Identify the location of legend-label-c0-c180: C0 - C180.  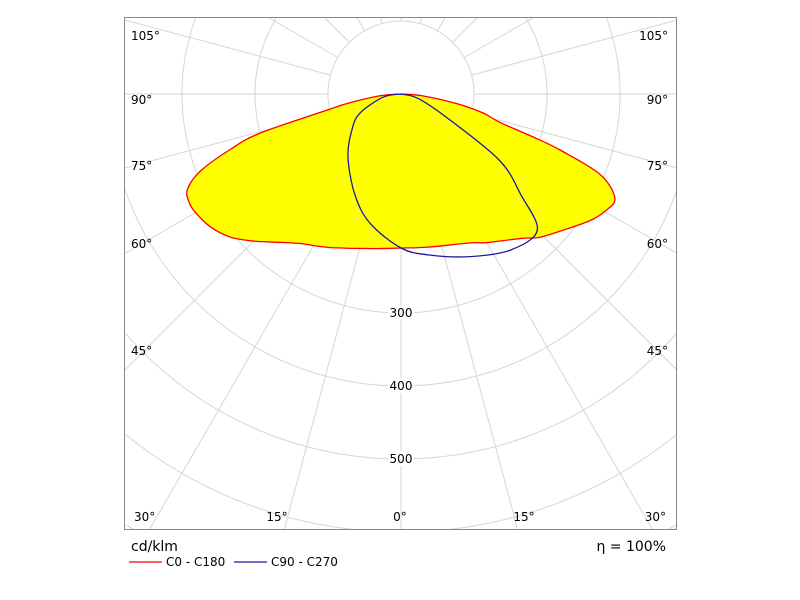
(195, 562).